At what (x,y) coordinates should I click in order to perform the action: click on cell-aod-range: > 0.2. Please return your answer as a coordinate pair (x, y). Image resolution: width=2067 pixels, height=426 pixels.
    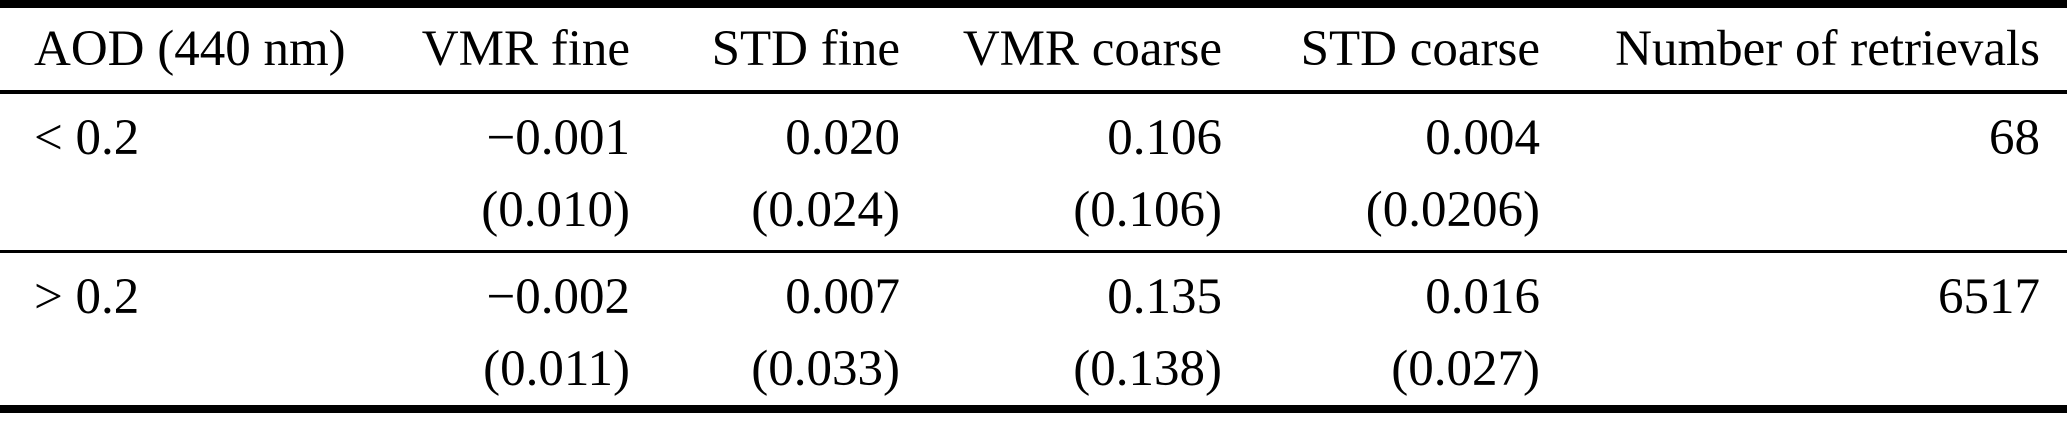
    Looking at the image, I should click on (200, 330).